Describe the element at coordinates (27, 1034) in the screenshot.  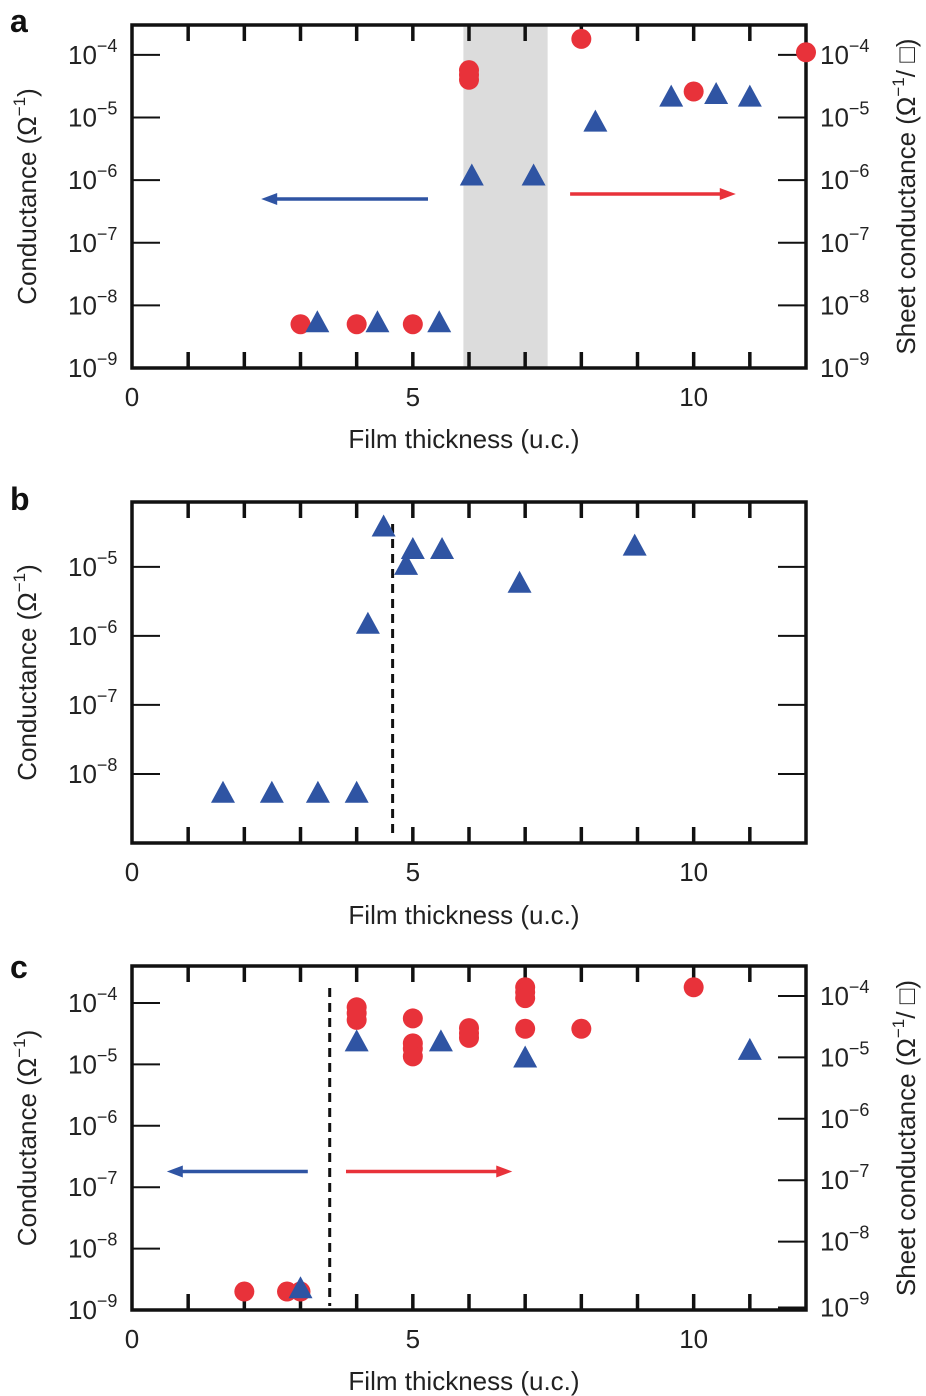
I see `label-text: )` at that location.